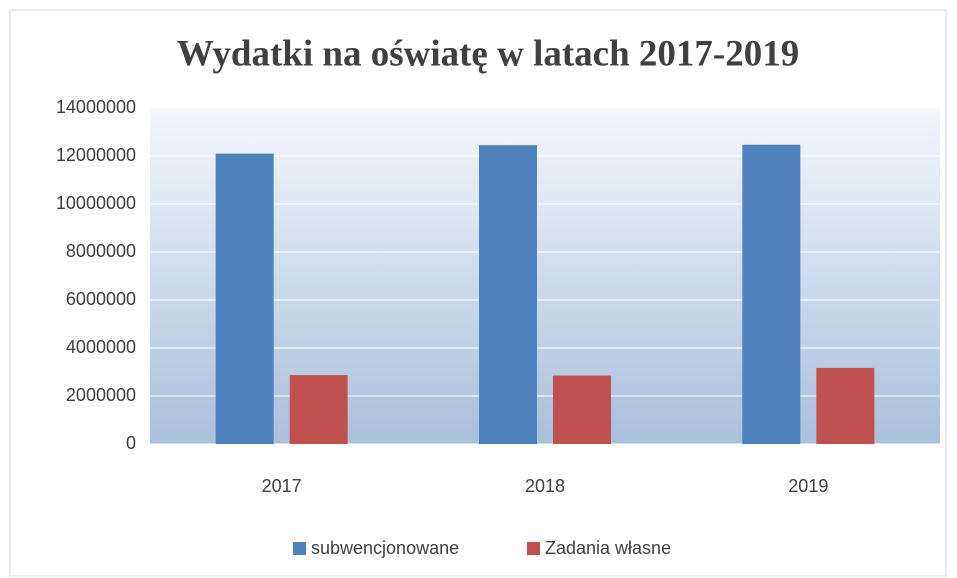  Describe the element at coordinates (96, 155) in the screenshot. I see `y-tick-label: 12000000` at that location.